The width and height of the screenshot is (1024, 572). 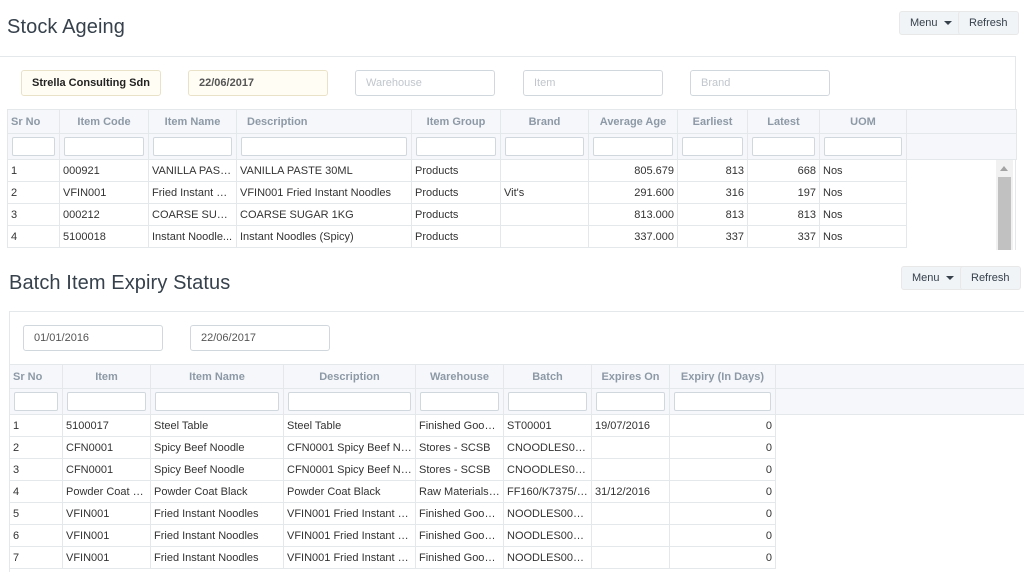 I want to click on filter-earliest, so click(x=712, y=146).